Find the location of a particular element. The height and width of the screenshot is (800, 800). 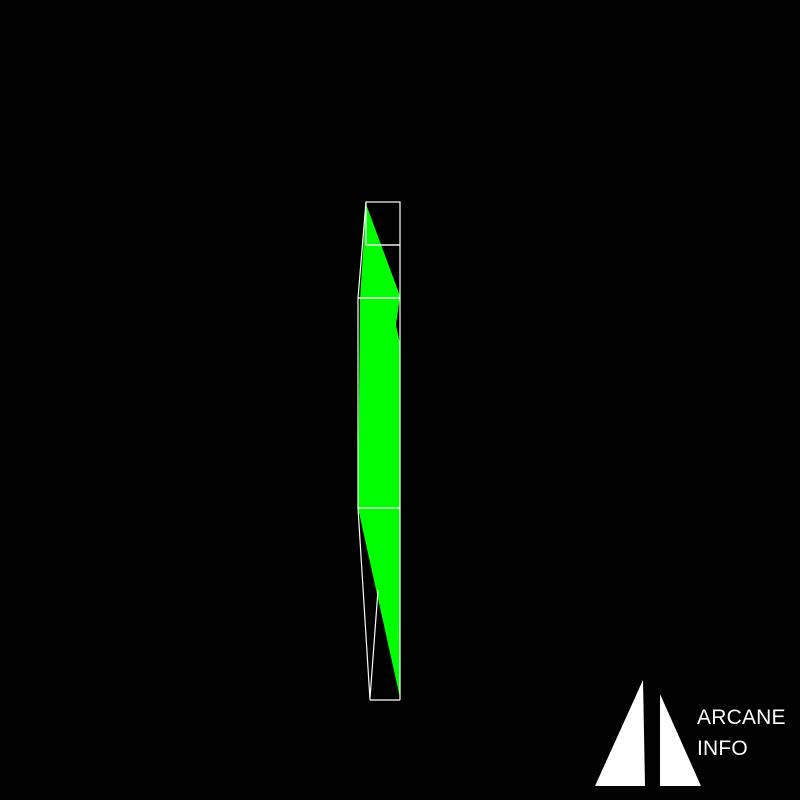

green-fill-upper is located at coordinates (379, 356).